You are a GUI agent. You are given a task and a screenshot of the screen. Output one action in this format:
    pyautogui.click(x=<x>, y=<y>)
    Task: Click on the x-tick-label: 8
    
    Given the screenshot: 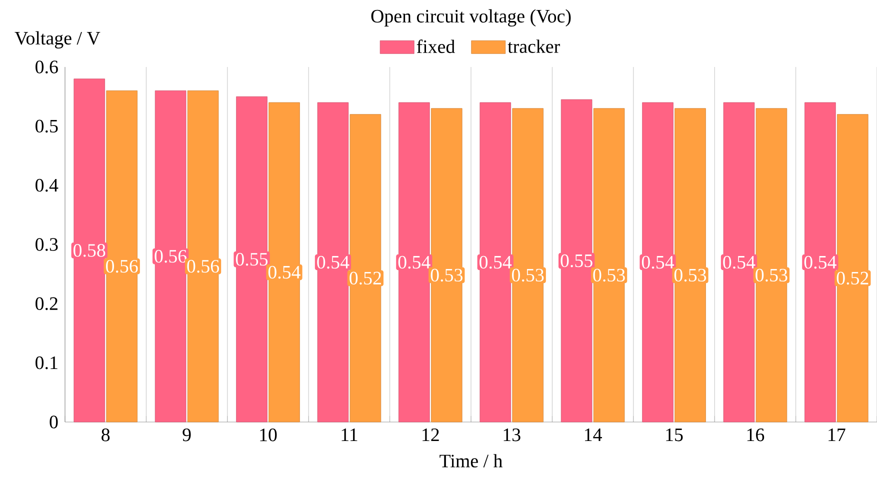 What is the action you would take?
    pyautogui.click(x=106, y=435)
    